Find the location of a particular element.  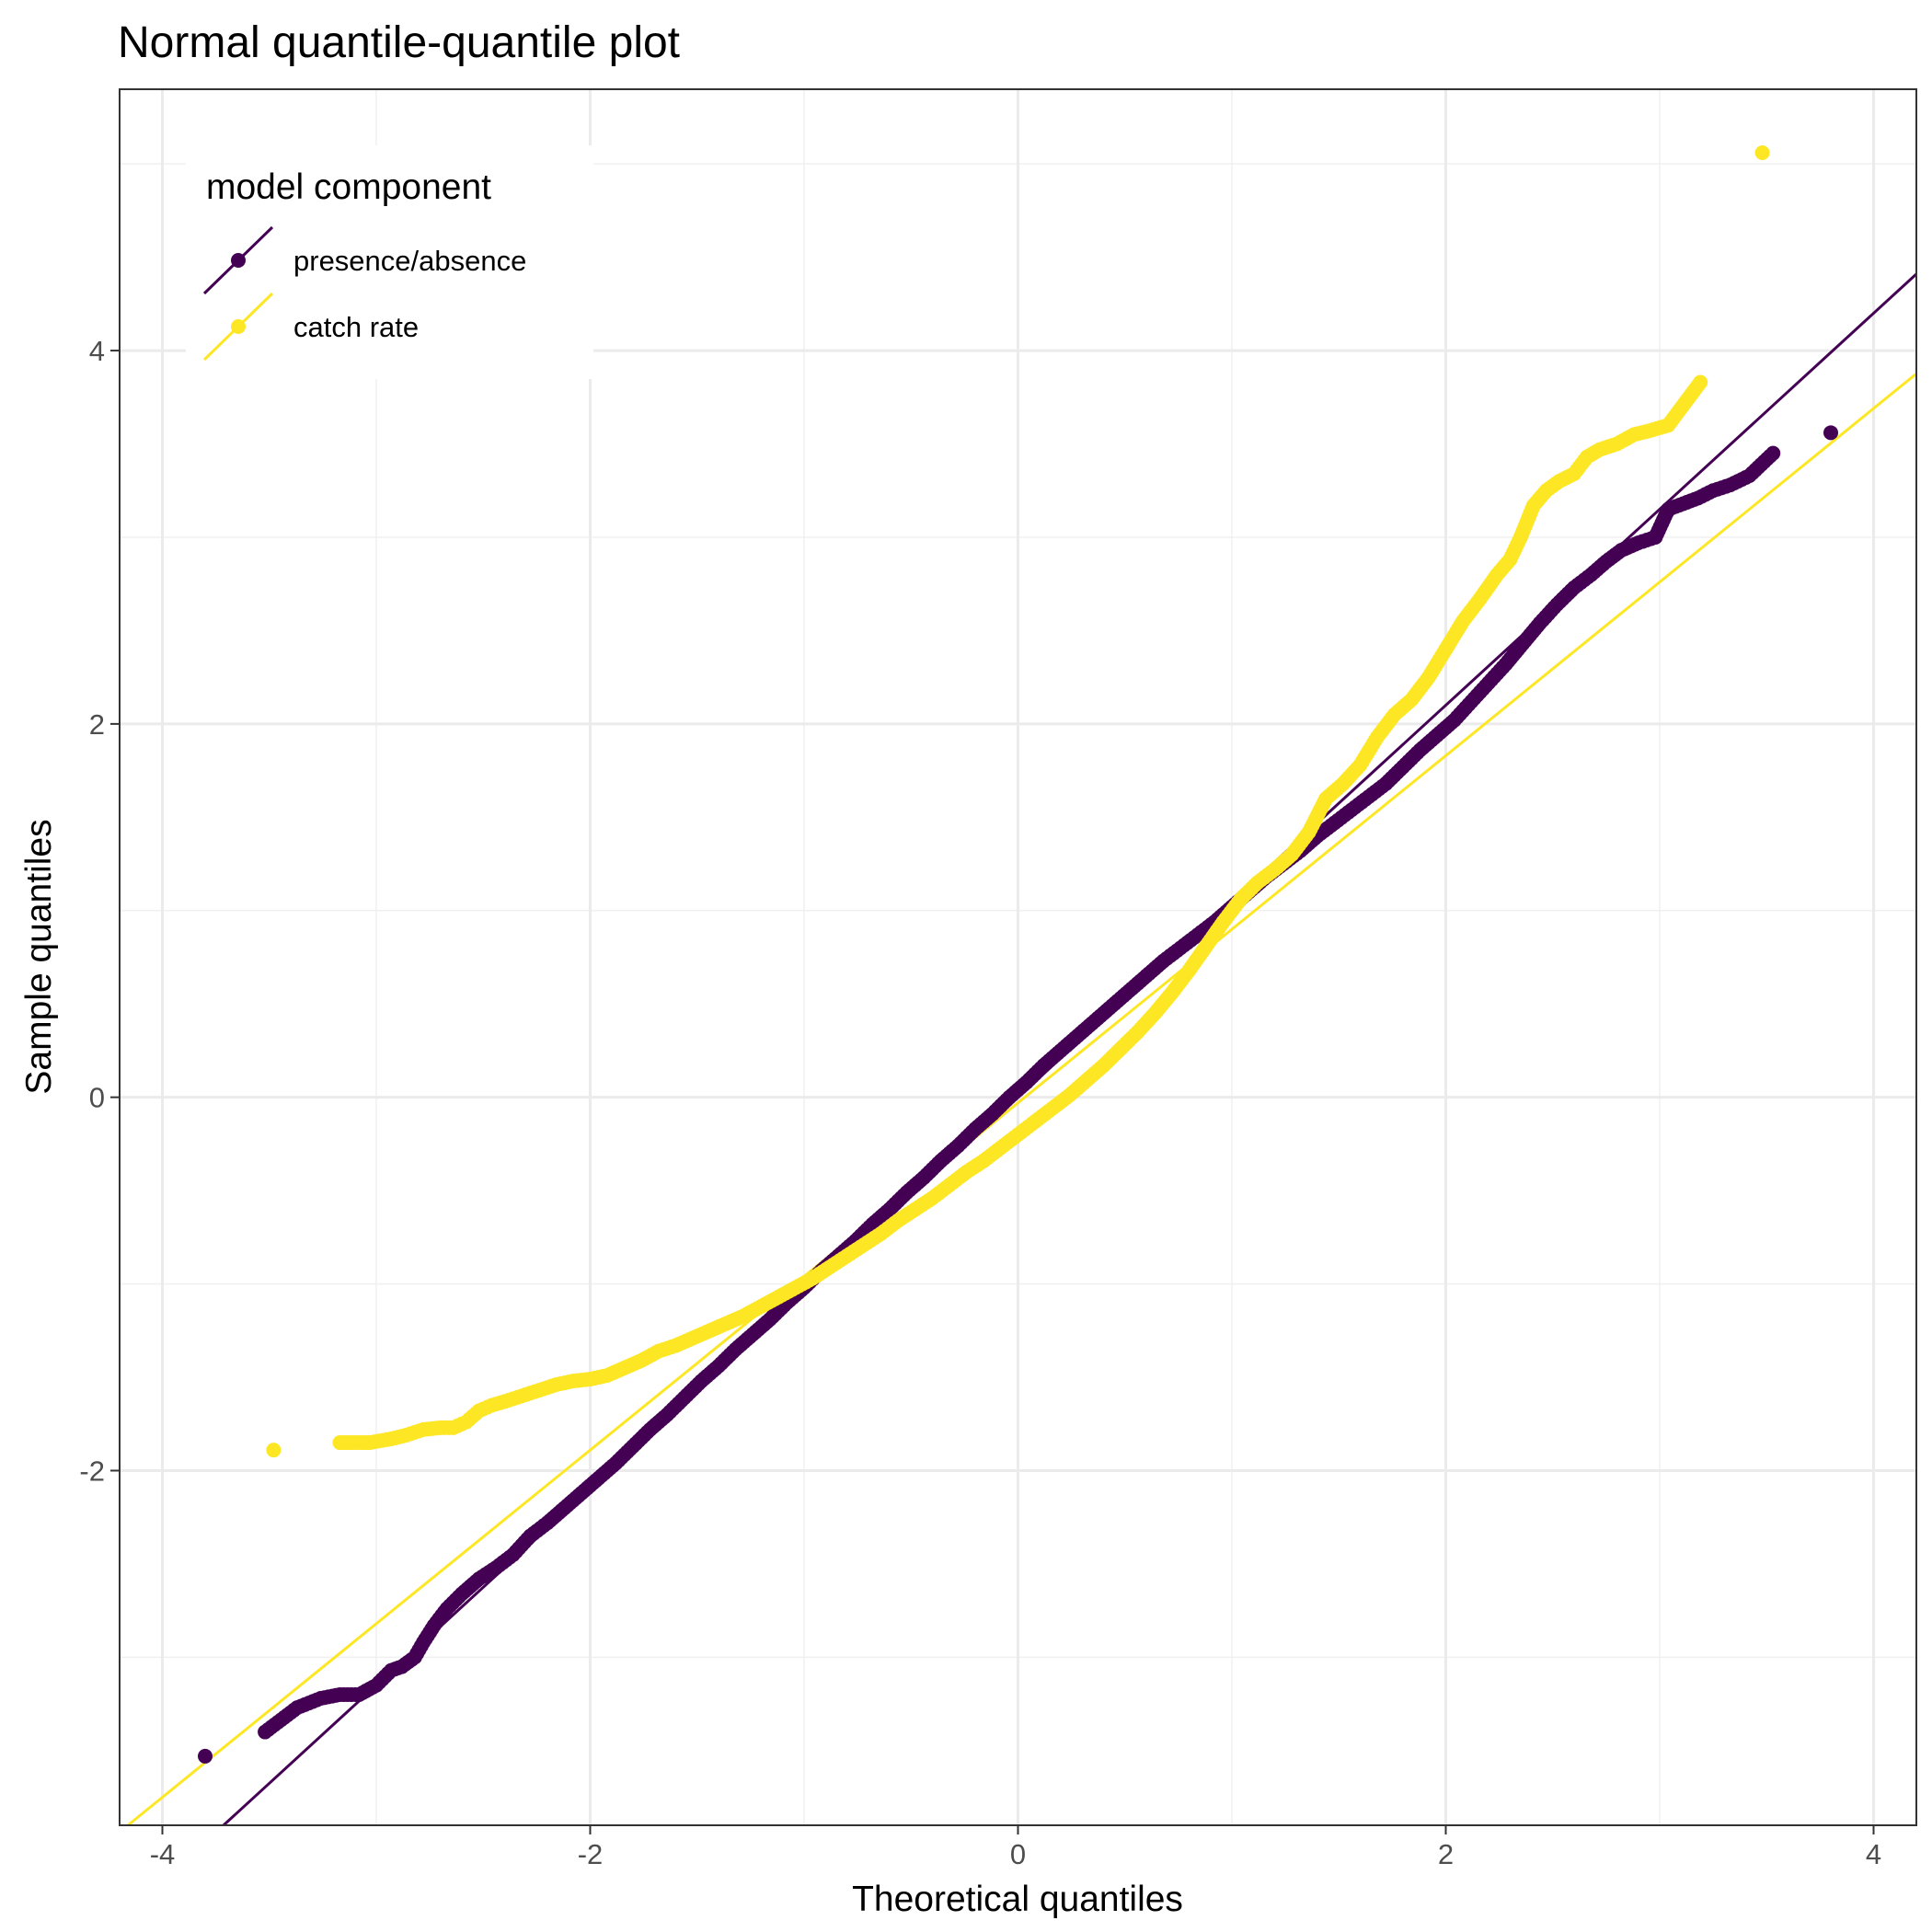

legend-item: presence/absence is located at coordinates (364, 260).